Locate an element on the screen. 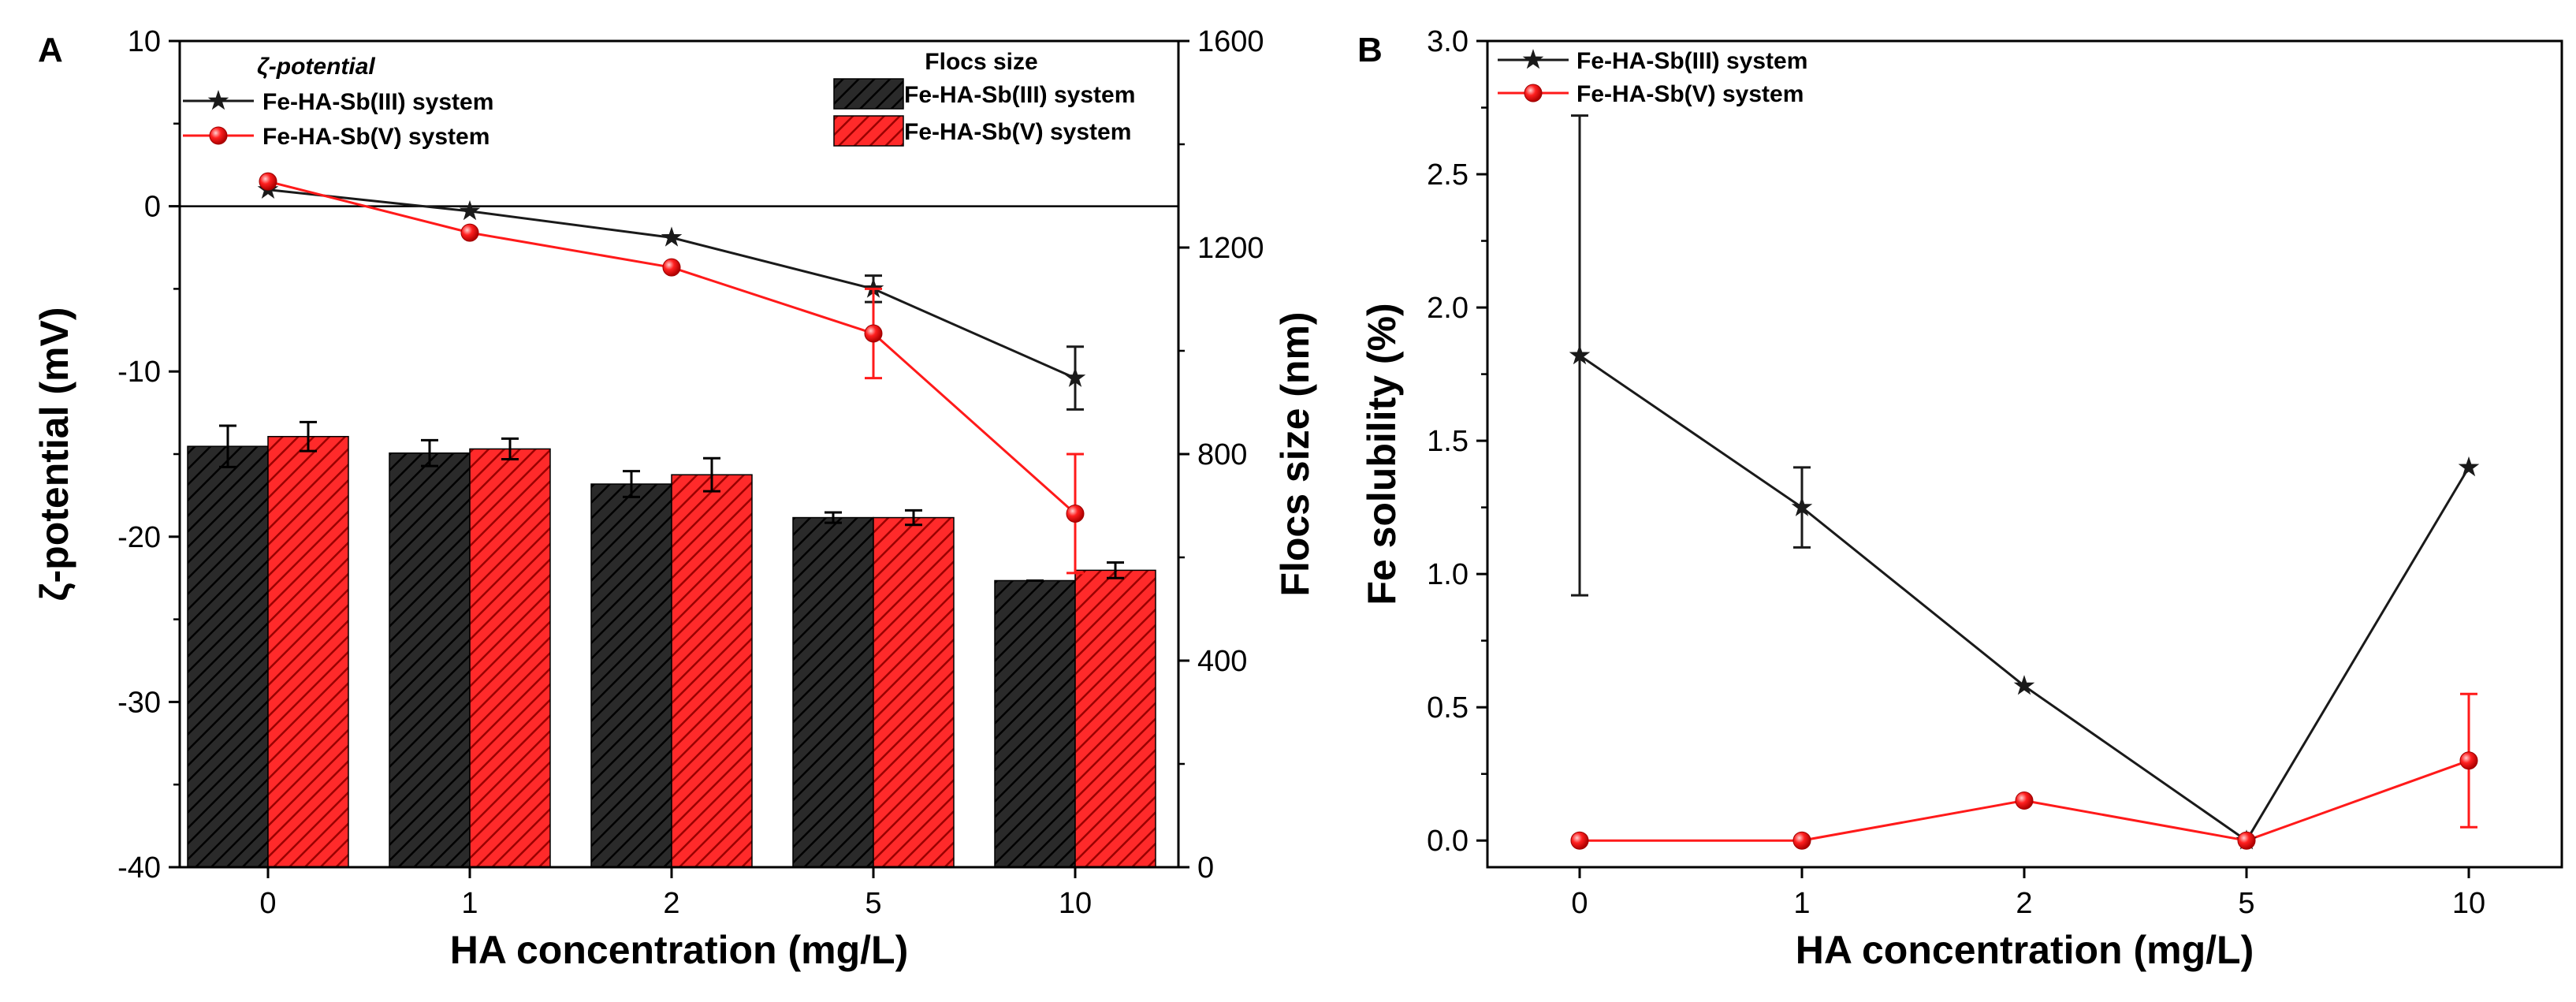  panel-a-y-axis-label-left: ζ-potential (mV) is located at coordinates (54, 454).